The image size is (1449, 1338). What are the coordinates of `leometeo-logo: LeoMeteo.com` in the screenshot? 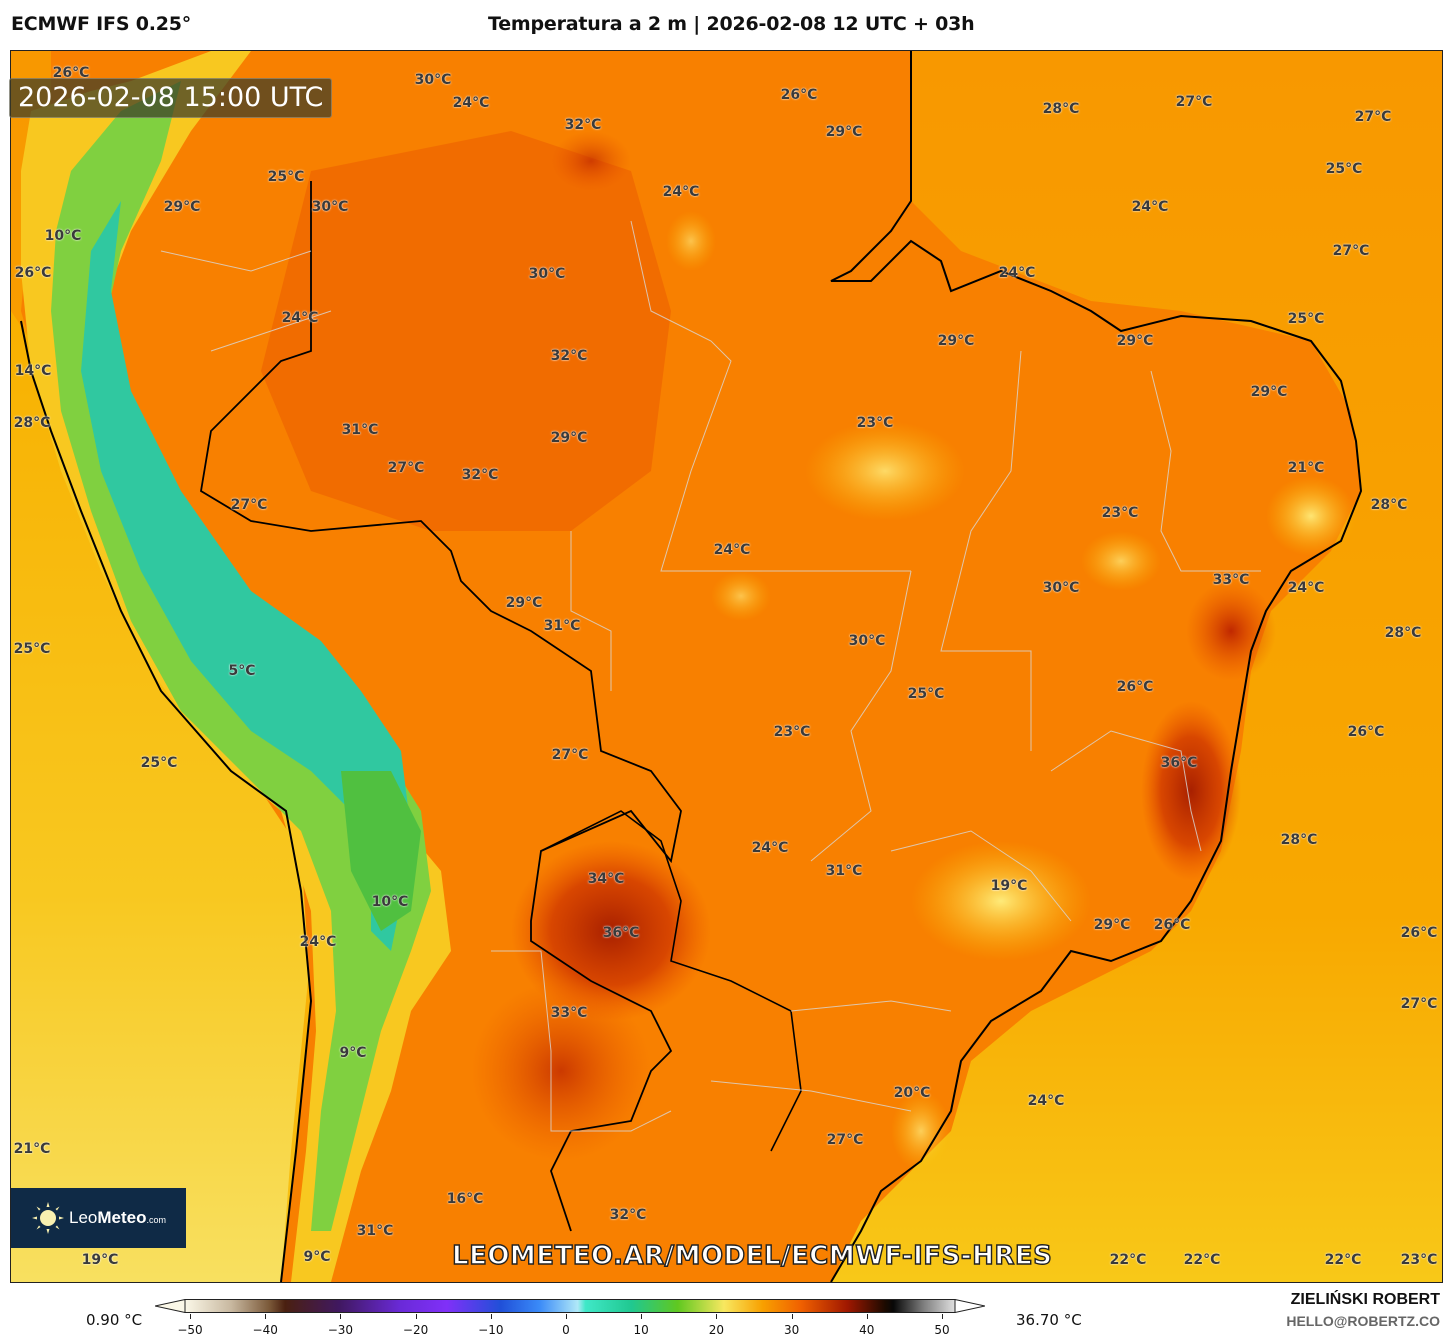 It's located at (98, 1218).